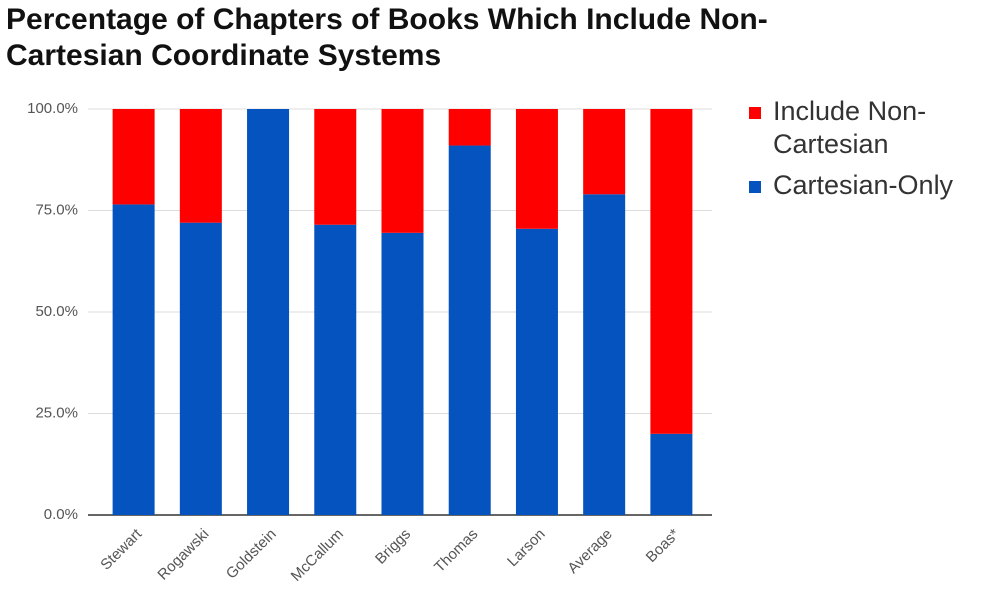 The image size is (1000, 612). Describe the element at coordinates (251, 554) in the screenshot. I see `x-tick-label: Goldstein` at that location.